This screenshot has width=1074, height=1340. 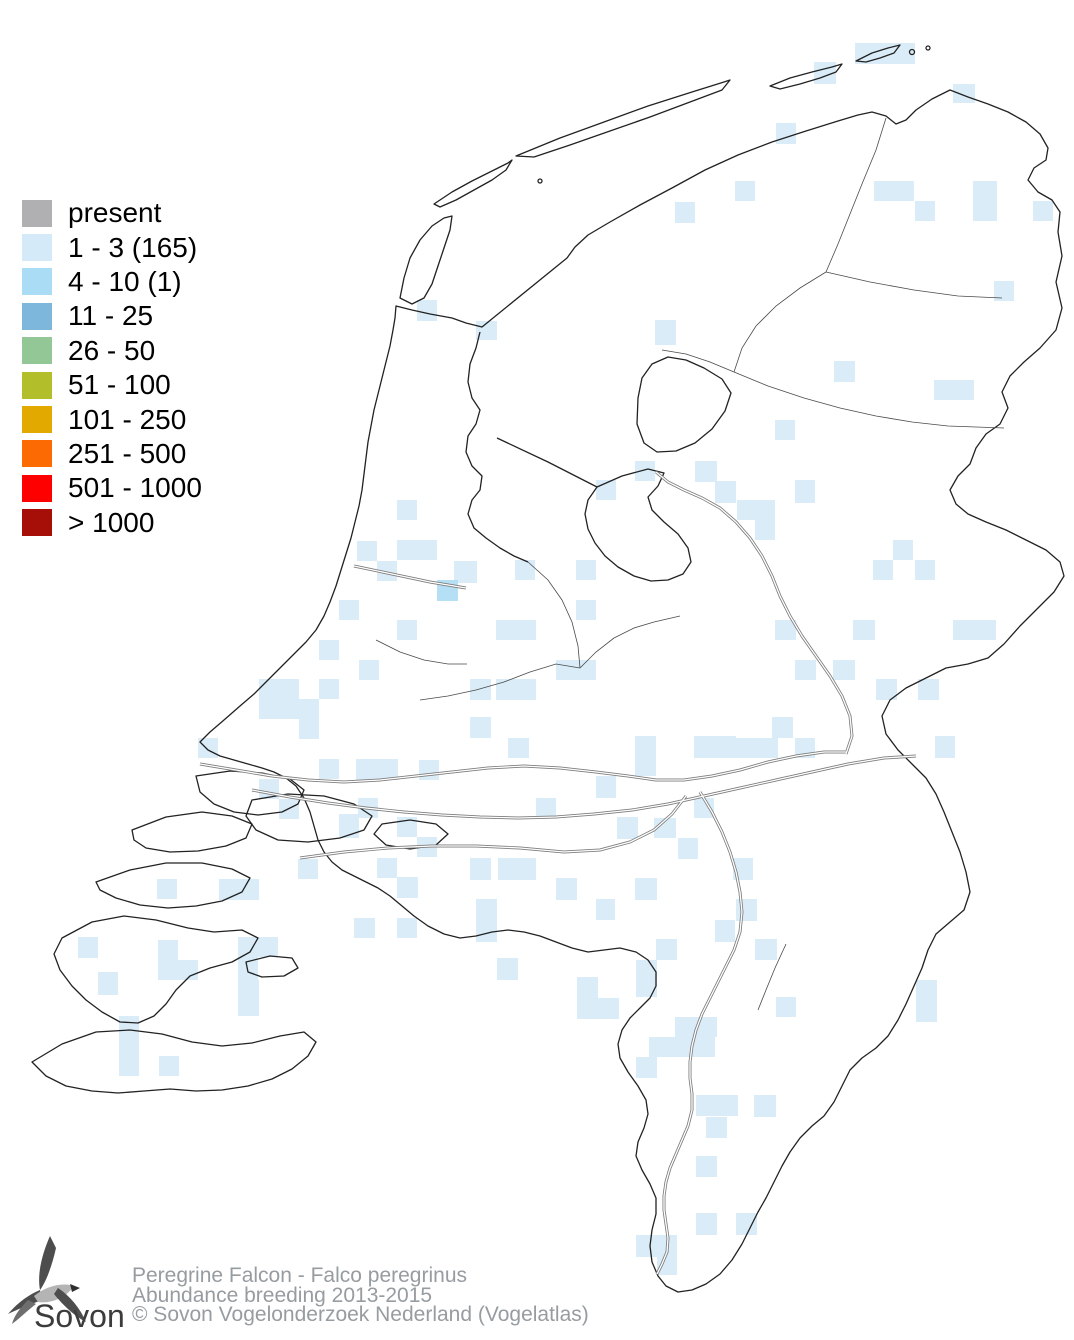 What do you see at coordinates (127, 419) in the screenshot?
I see `legend-label: 101 - 250` at bounding box center [127, 419].